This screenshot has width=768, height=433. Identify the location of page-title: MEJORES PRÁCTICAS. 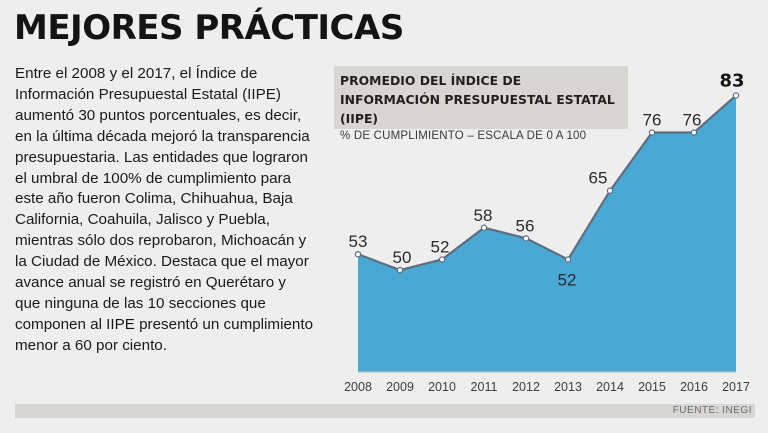
(209, 28).